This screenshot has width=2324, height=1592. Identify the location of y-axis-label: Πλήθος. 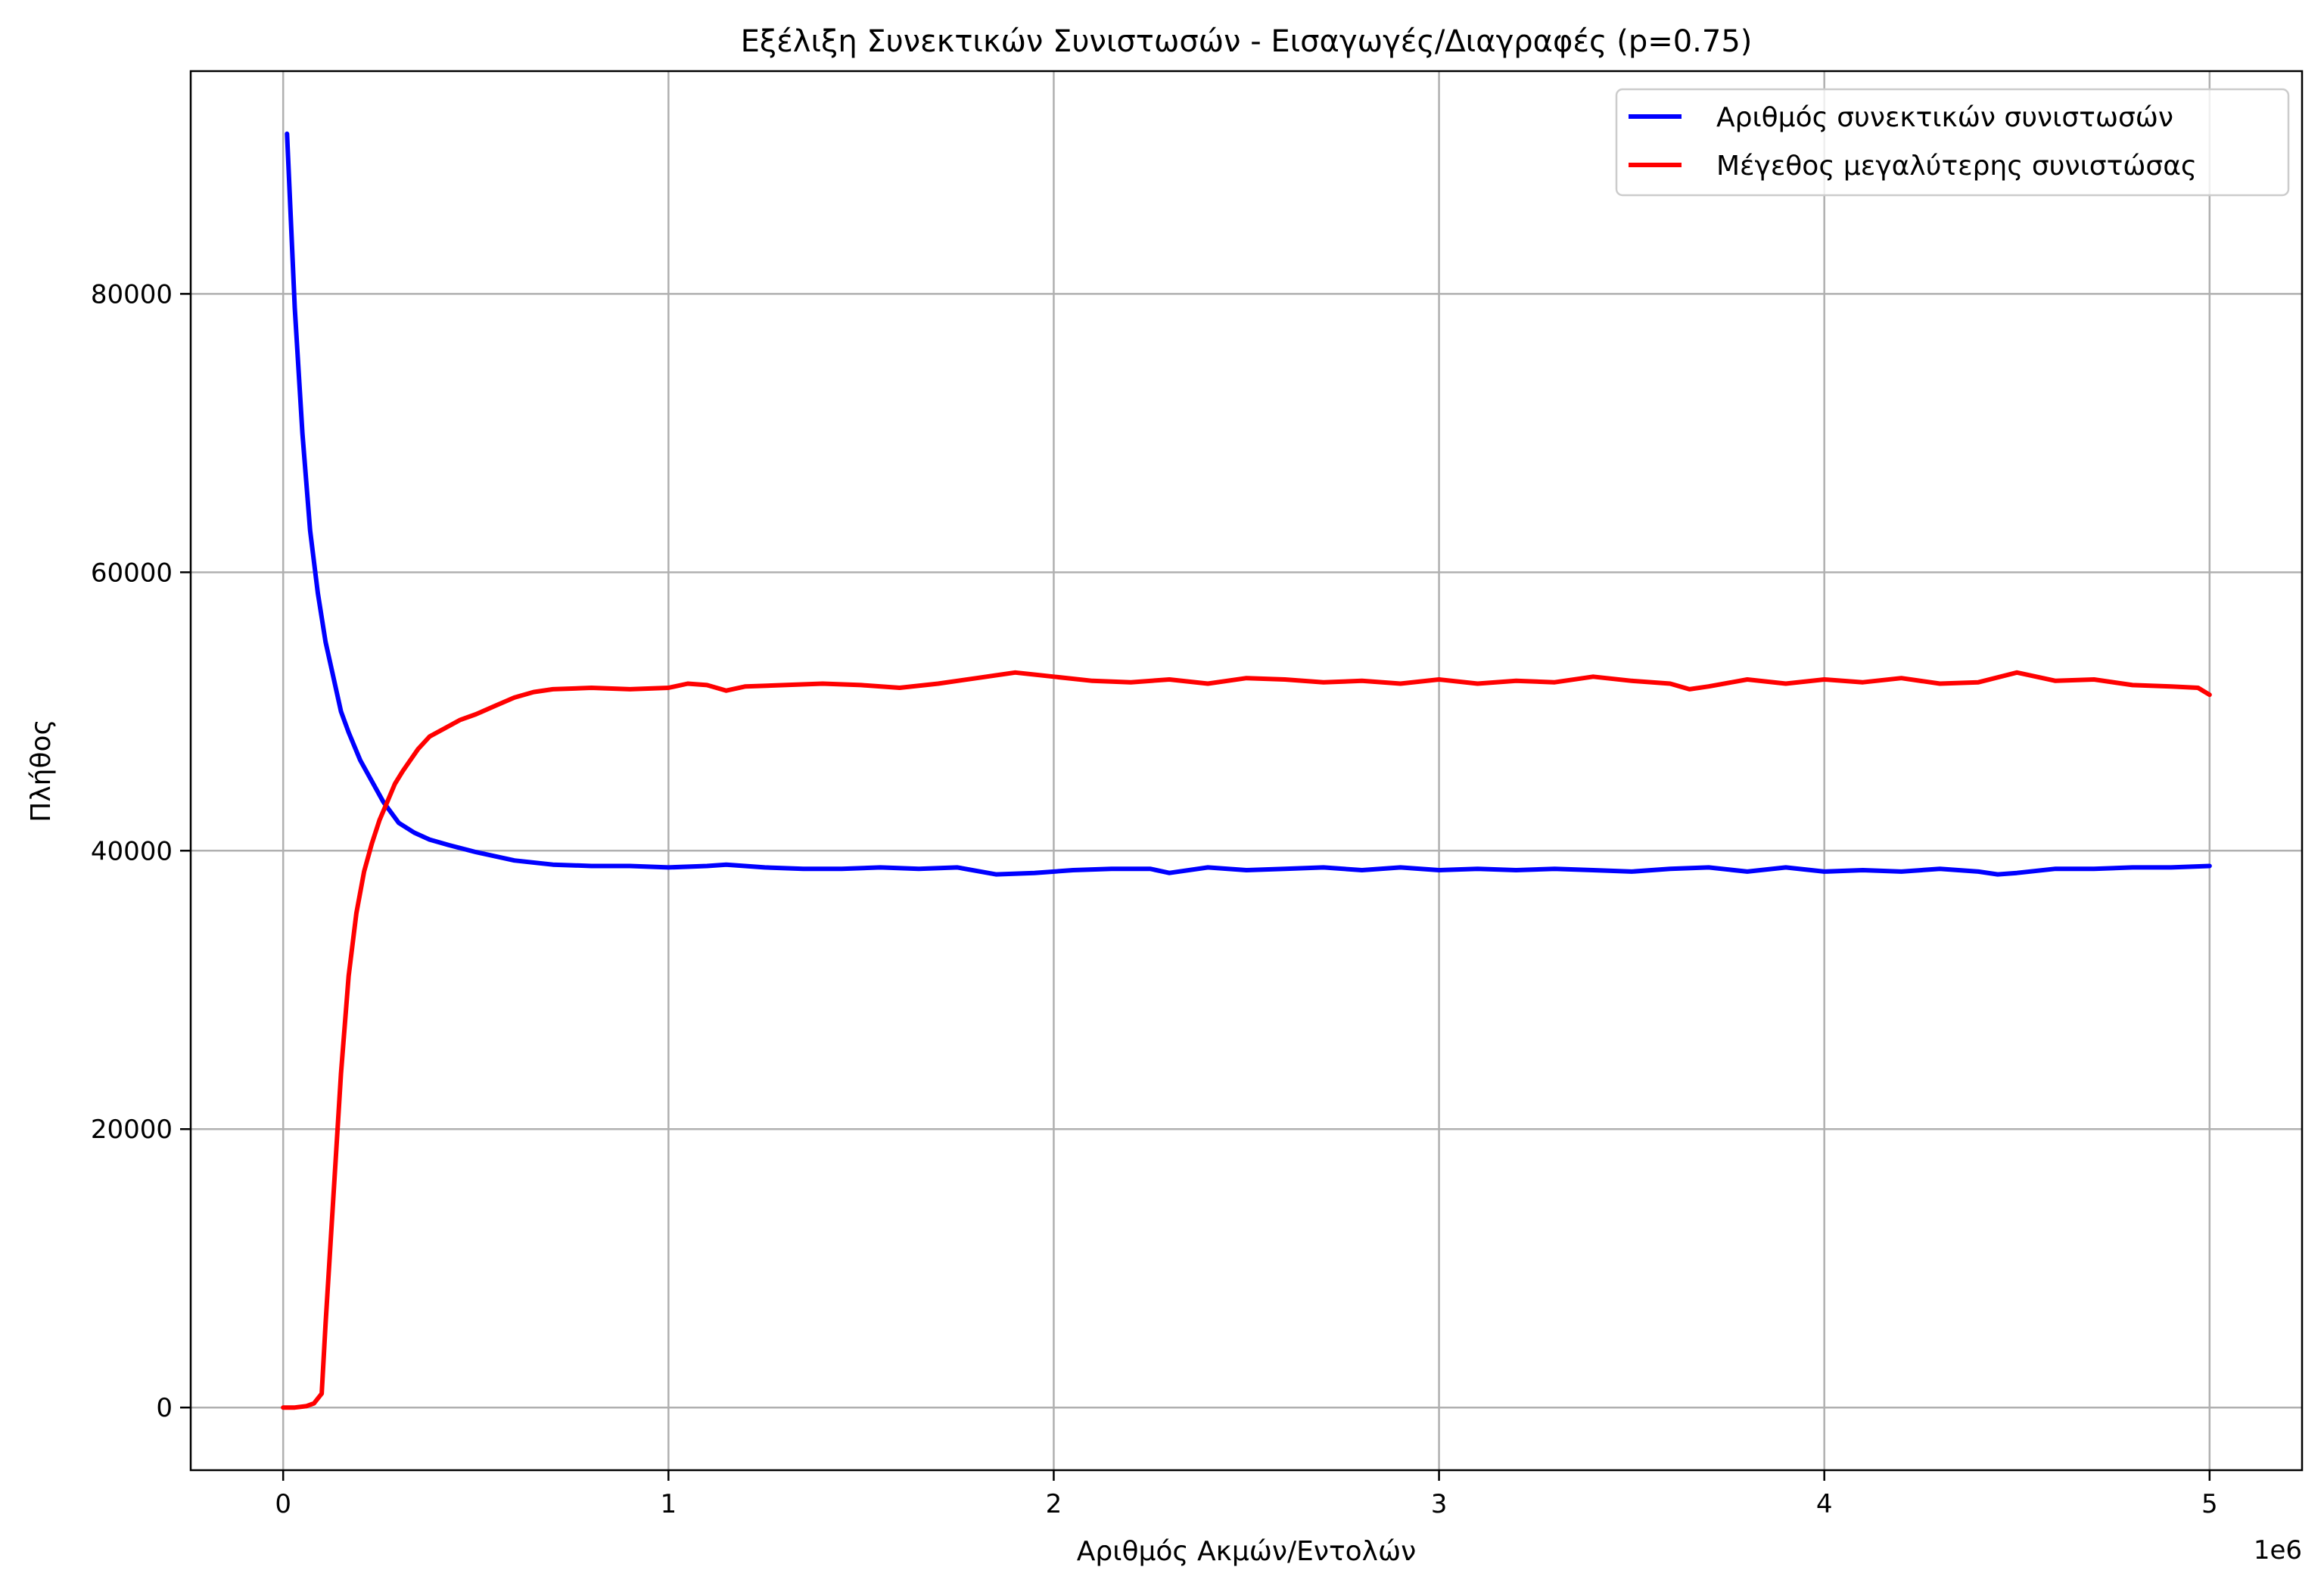
(41, 770).